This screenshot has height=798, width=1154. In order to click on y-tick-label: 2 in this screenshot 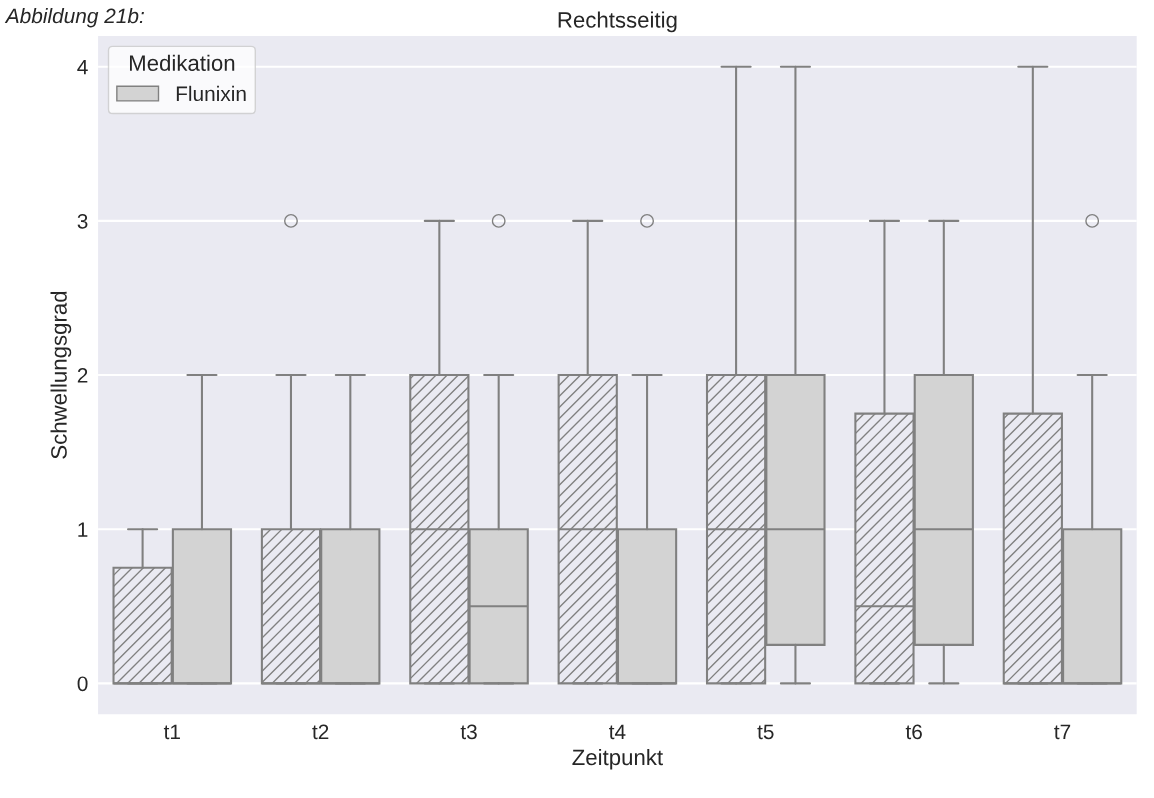, I will do `click(82, 375)`.